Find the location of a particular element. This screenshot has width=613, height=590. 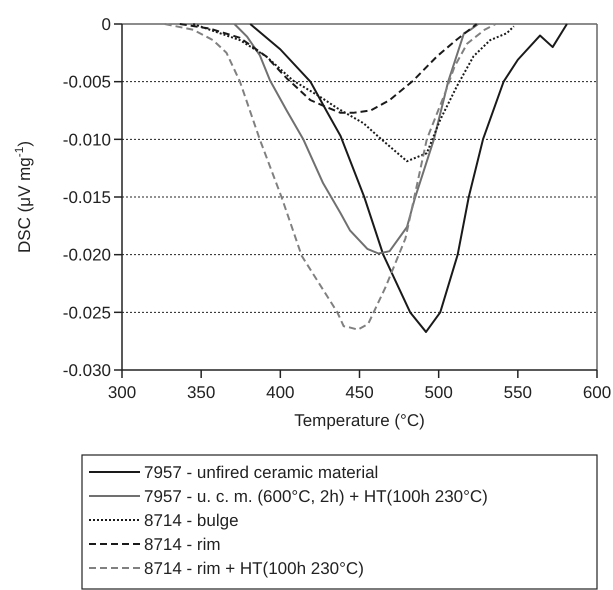

x-tick-label: 450 is located at coordinates (359, 392).